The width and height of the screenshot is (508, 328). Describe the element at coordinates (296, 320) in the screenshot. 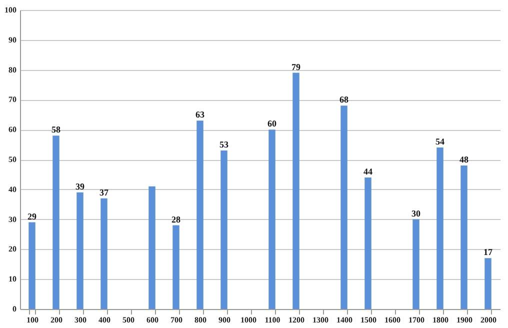

I see `x-tick-label: 1200` at that location.